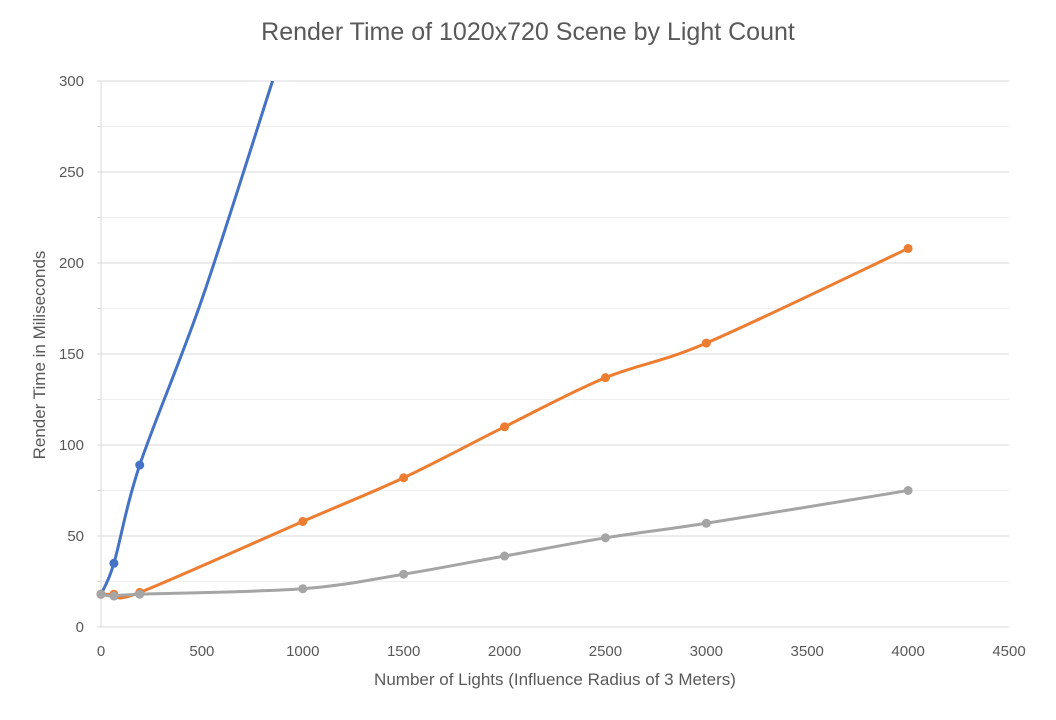 The height and width of the screenshot is (720, 1056). I want to click on x-tick-label: 1500, so click(403, 651).